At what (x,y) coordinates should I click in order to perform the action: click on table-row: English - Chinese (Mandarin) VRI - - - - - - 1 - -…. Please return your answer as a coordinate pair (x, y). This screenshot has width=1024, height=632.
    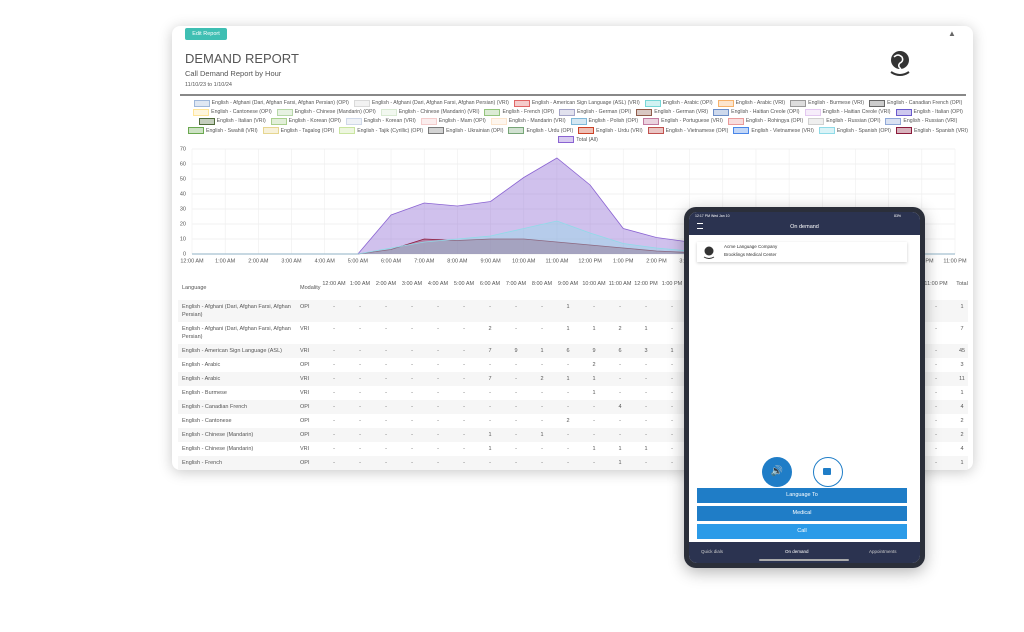
    Looking at the image, I should click on (573, 449).